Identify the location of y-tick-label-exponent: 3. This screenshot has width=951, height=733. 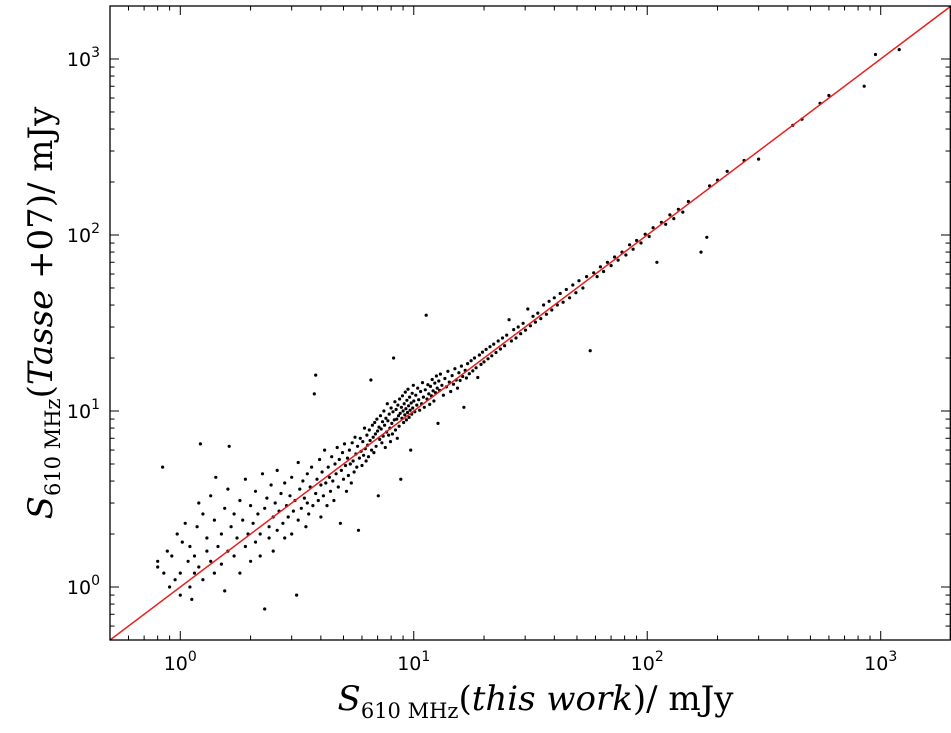
(95, 53).